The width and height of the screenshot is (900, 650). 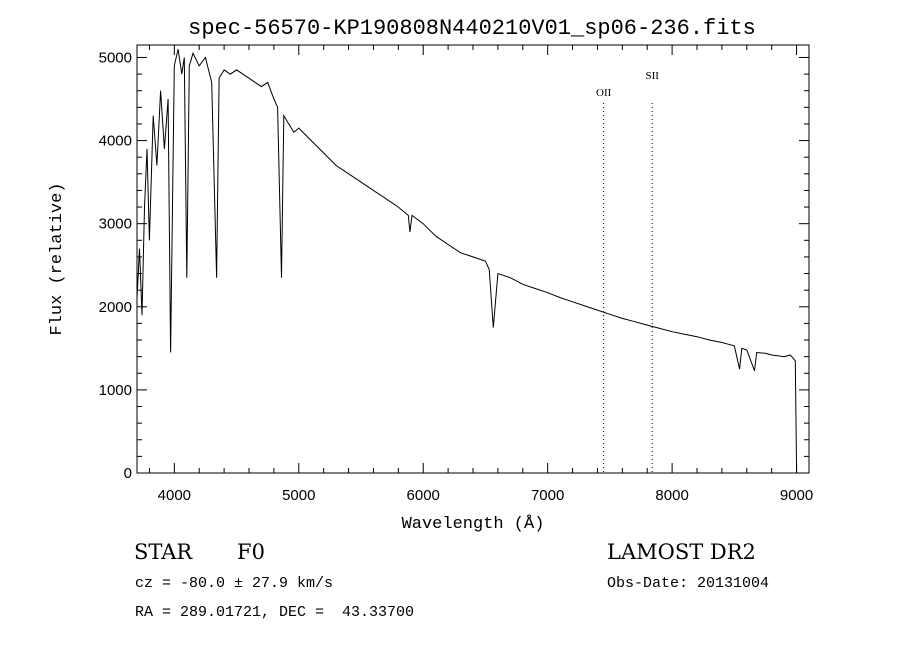 What do you see at coordinates (128, 473) in the screenshot?
I see `y-tick-label: 0` at bounding box center [128, 473].